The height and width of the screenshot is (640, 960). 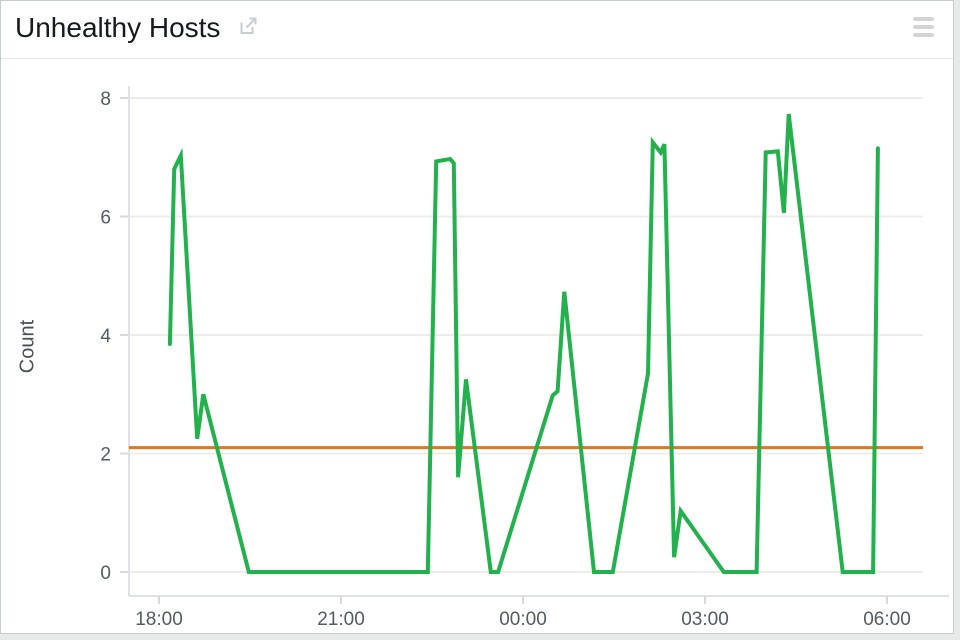 I want to click on widget-header: Unhealthy Hosts, so click(x=477, y=30).